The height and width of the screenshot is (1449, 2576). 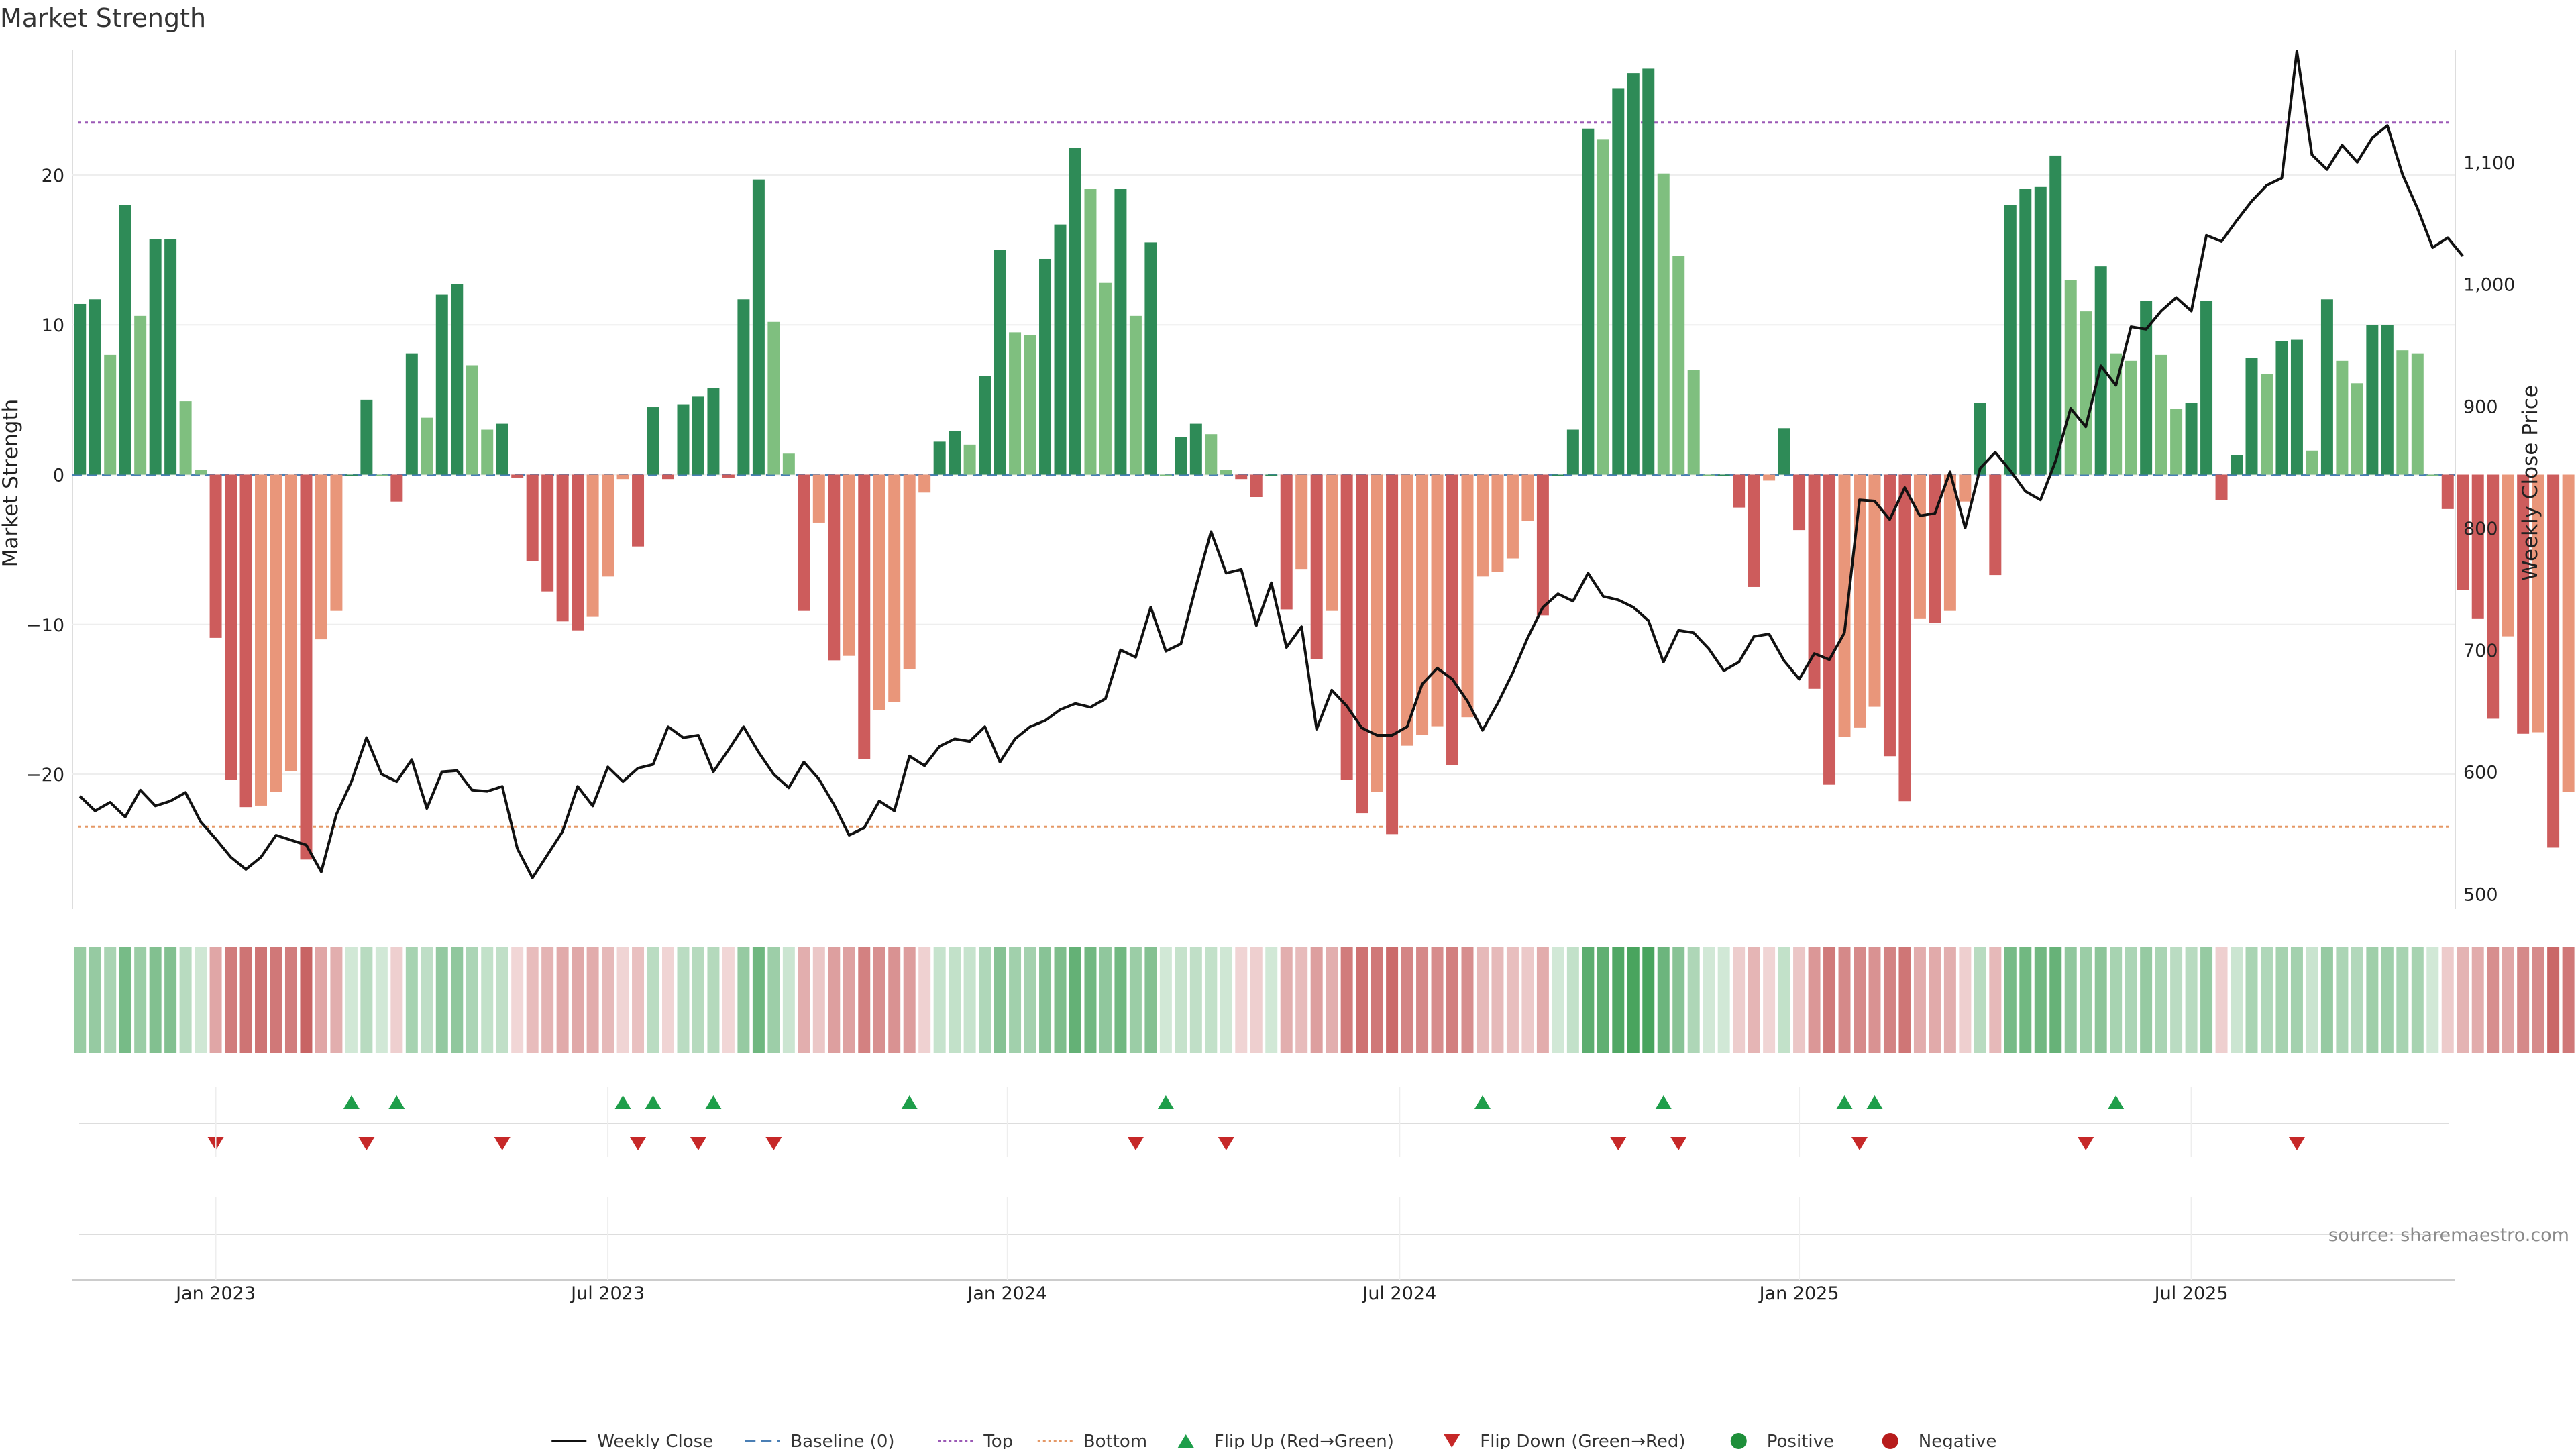 I want to click on legend-swatch-flip-up, so click(x=1185, y=1441).